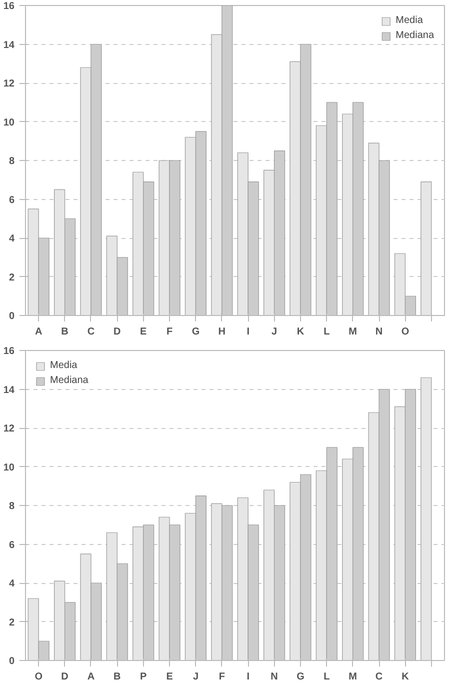 The image size is (449, 690). What do you see at coordinates (222, 332) in the screenshot?
I see `x-tick-label: H` at bounding box center [222, 332].